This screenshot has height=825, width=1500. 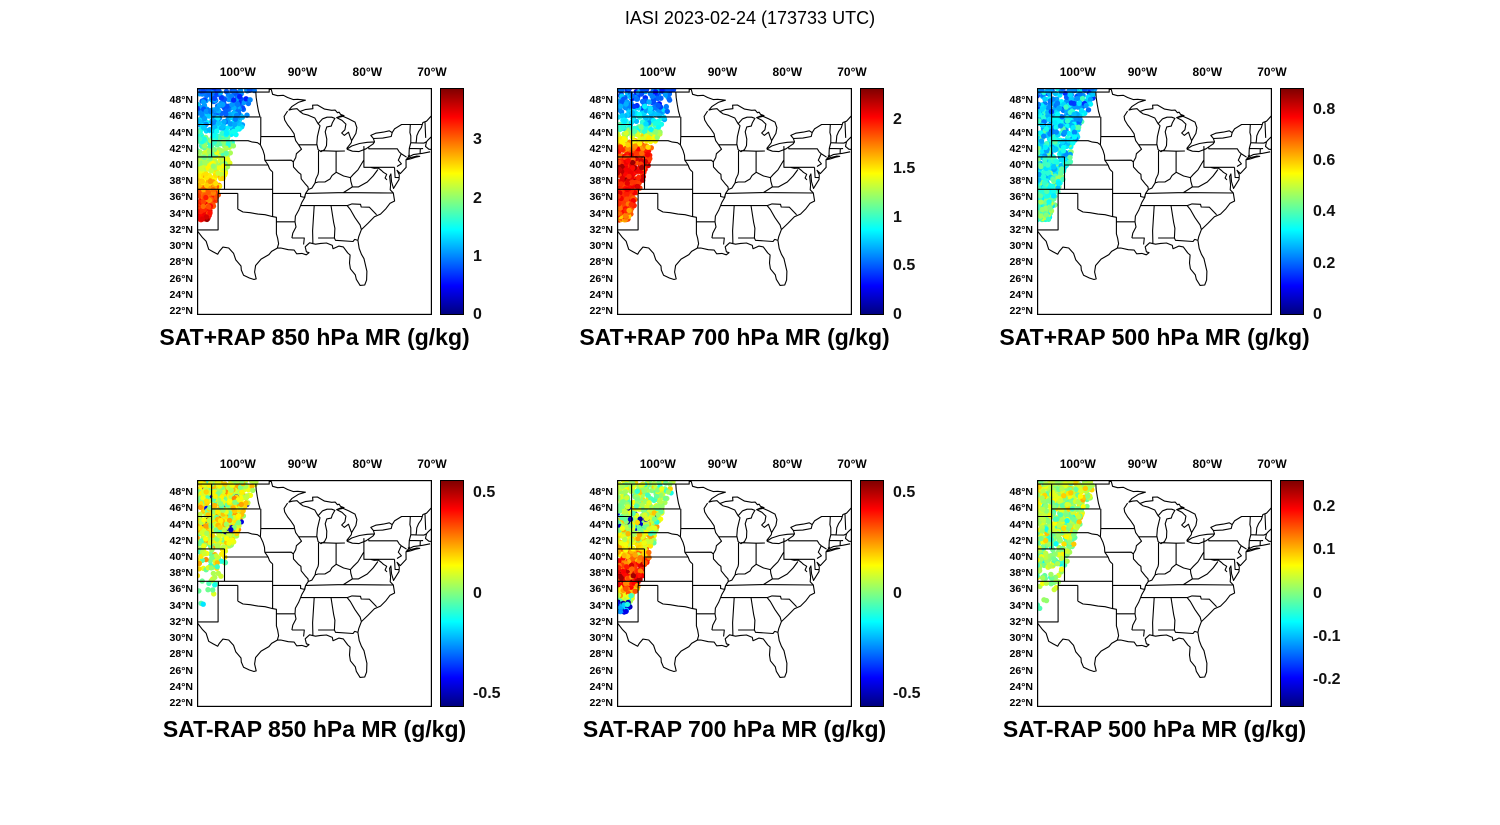 What do you see at coordinates (904, 168) in the screenshot?
I see `colorbar-tick-label: 1.5` at bounding box center [904, 168].